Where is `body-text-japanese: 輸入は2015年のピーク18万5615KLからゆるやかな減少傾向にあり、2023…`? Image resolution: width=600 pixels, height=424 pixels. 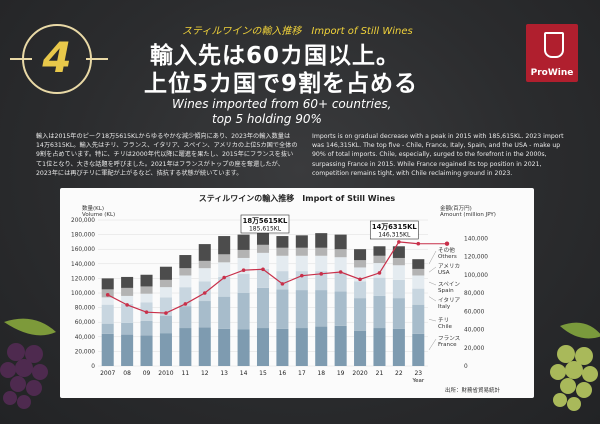 body-text-japanese: 輸入は2015年のピーク18万5615KLからゆるやかな減少傾向にあり、2023… is located at coordinates (167, 155).